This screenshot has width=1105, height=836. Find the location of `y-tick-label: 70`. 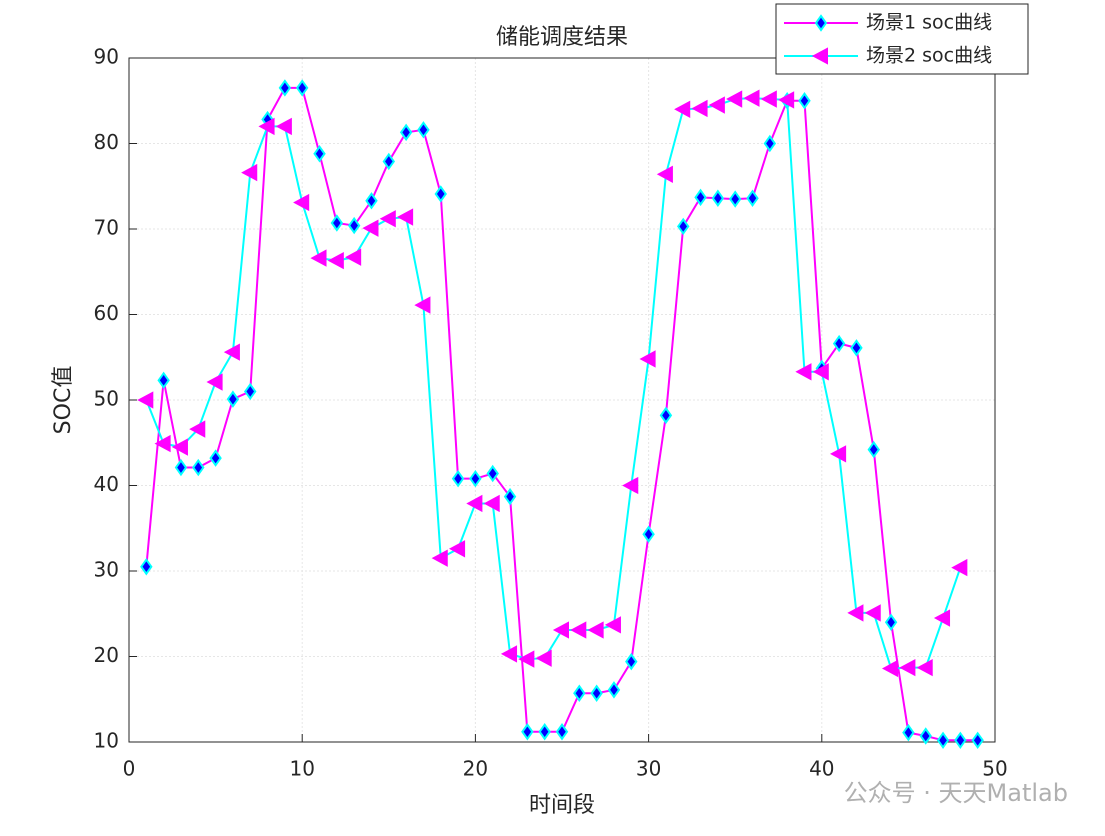

y-tick-label: 70 is located at coordinates (106, 228).